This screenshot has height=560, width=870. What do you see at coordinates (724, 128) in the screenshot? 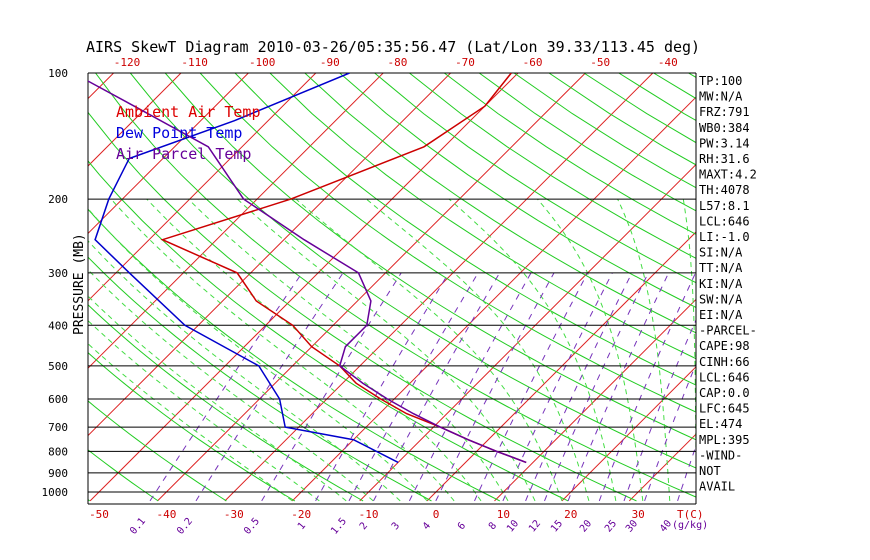
I see `side-panel-line: WB0:384` at bounding box center [724, 128].